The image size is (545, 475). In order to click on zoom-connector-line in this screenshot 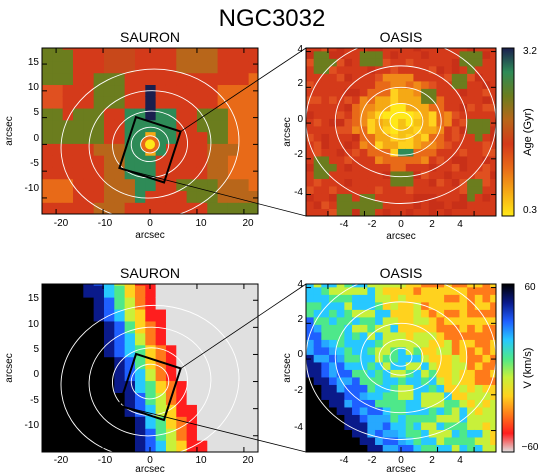, I will do `click(213, 429)`.